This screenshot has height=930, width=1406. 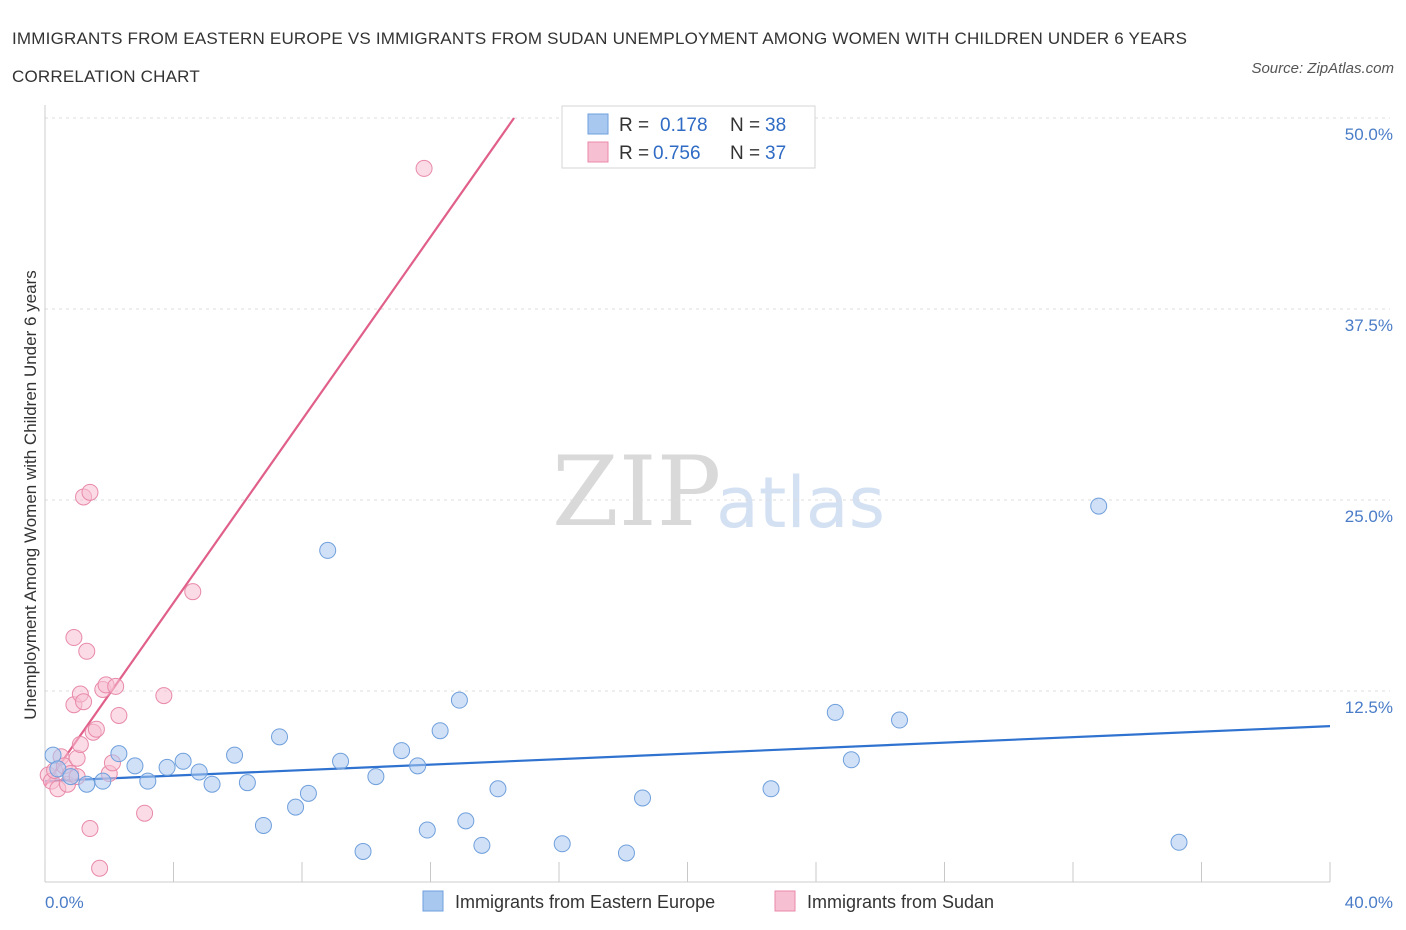 I want to click on bottom-legend-swatch-sudan, so click(x=785, y=901).